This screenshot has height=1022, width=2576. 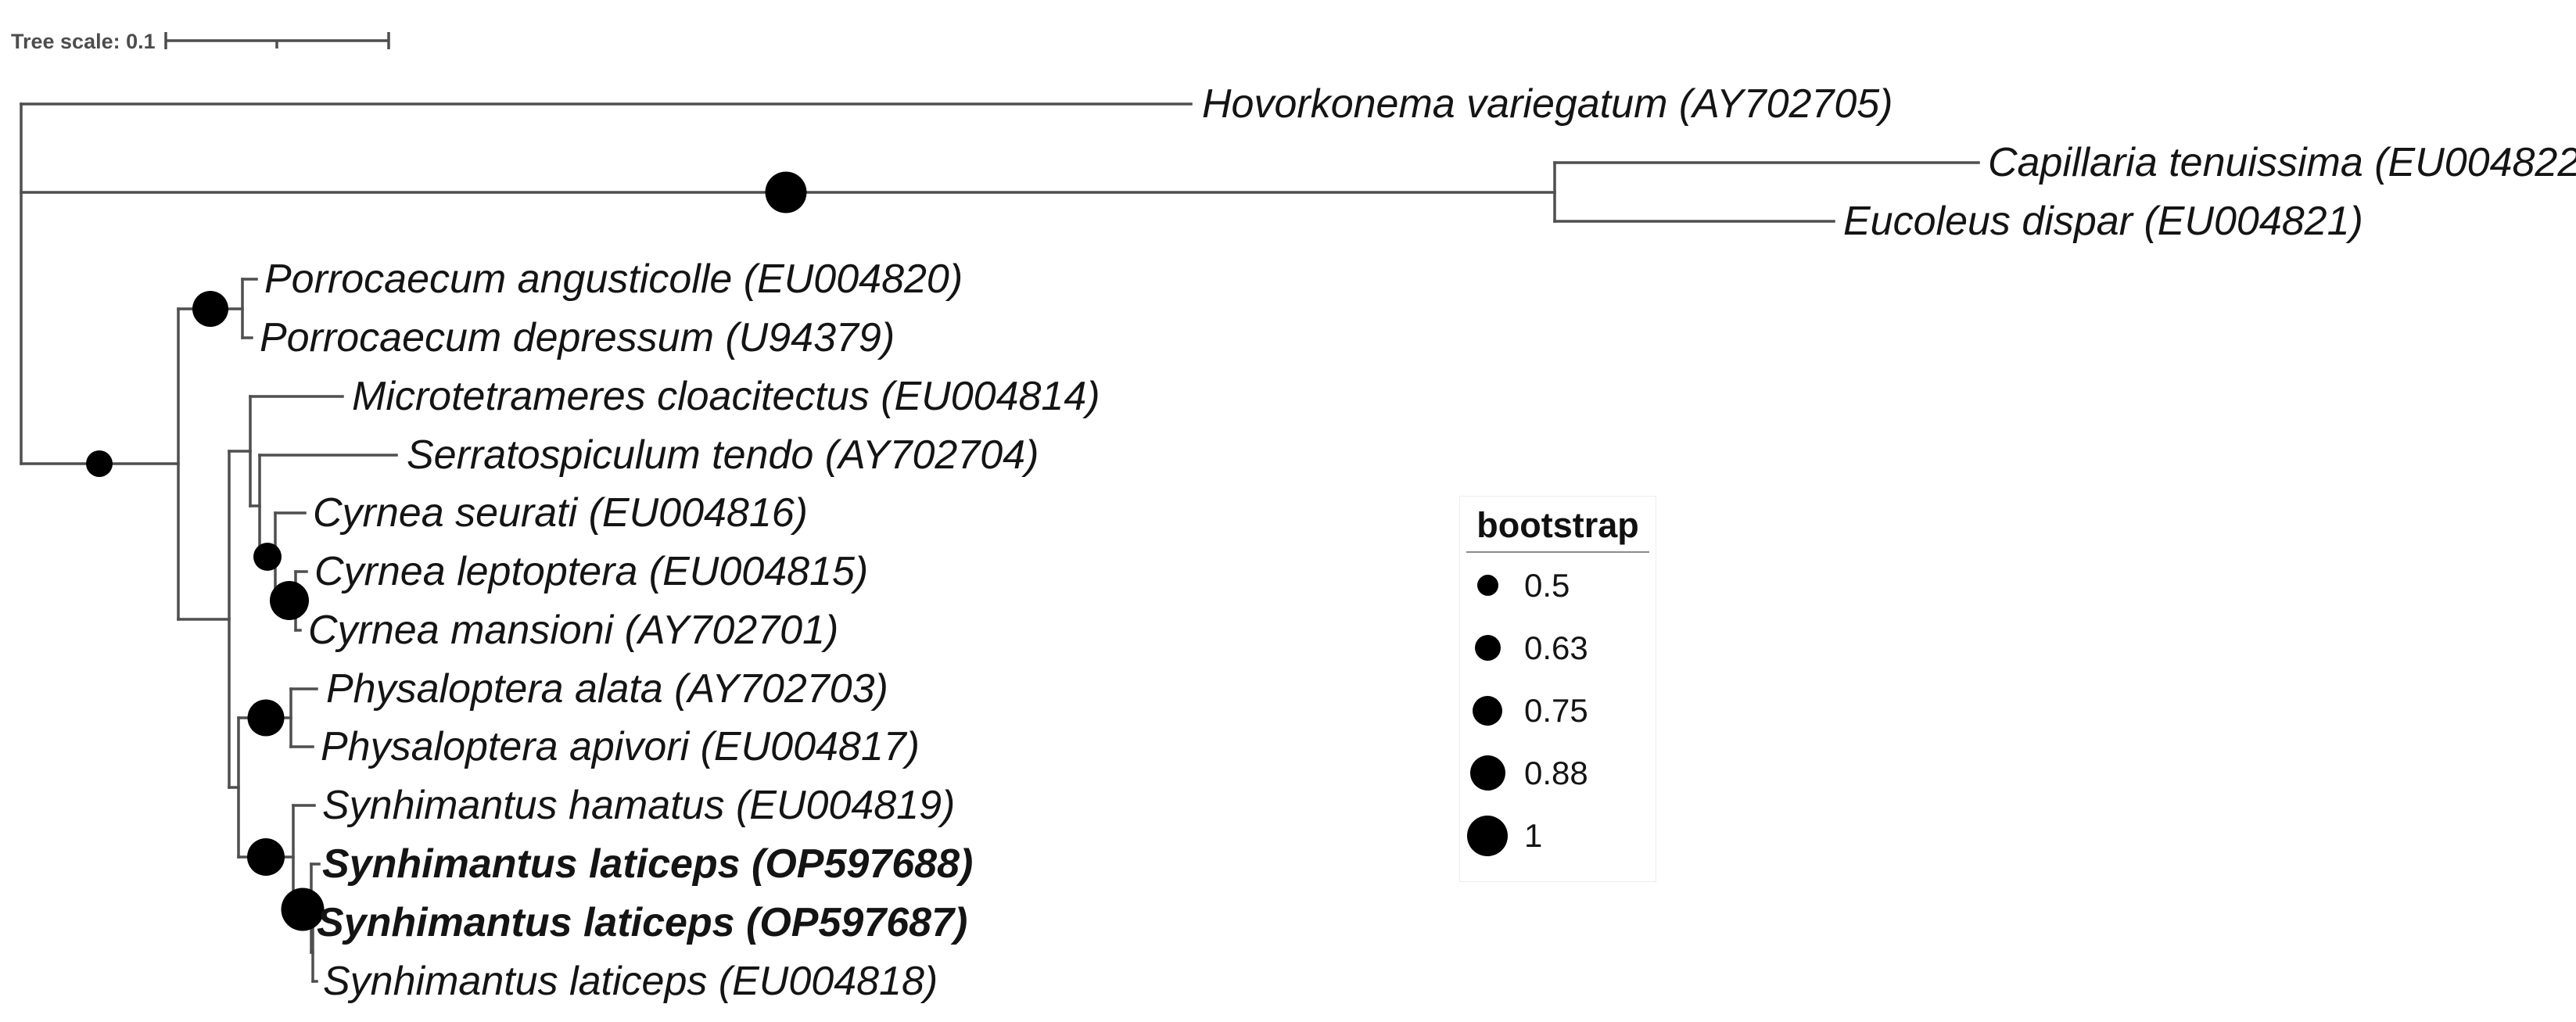 What do you see at coordinates (1547, 104) in the screenshot?
I see `leaf-label: Hovorkonema variegatum (AY702705)` at bounding box center [1547, 104].